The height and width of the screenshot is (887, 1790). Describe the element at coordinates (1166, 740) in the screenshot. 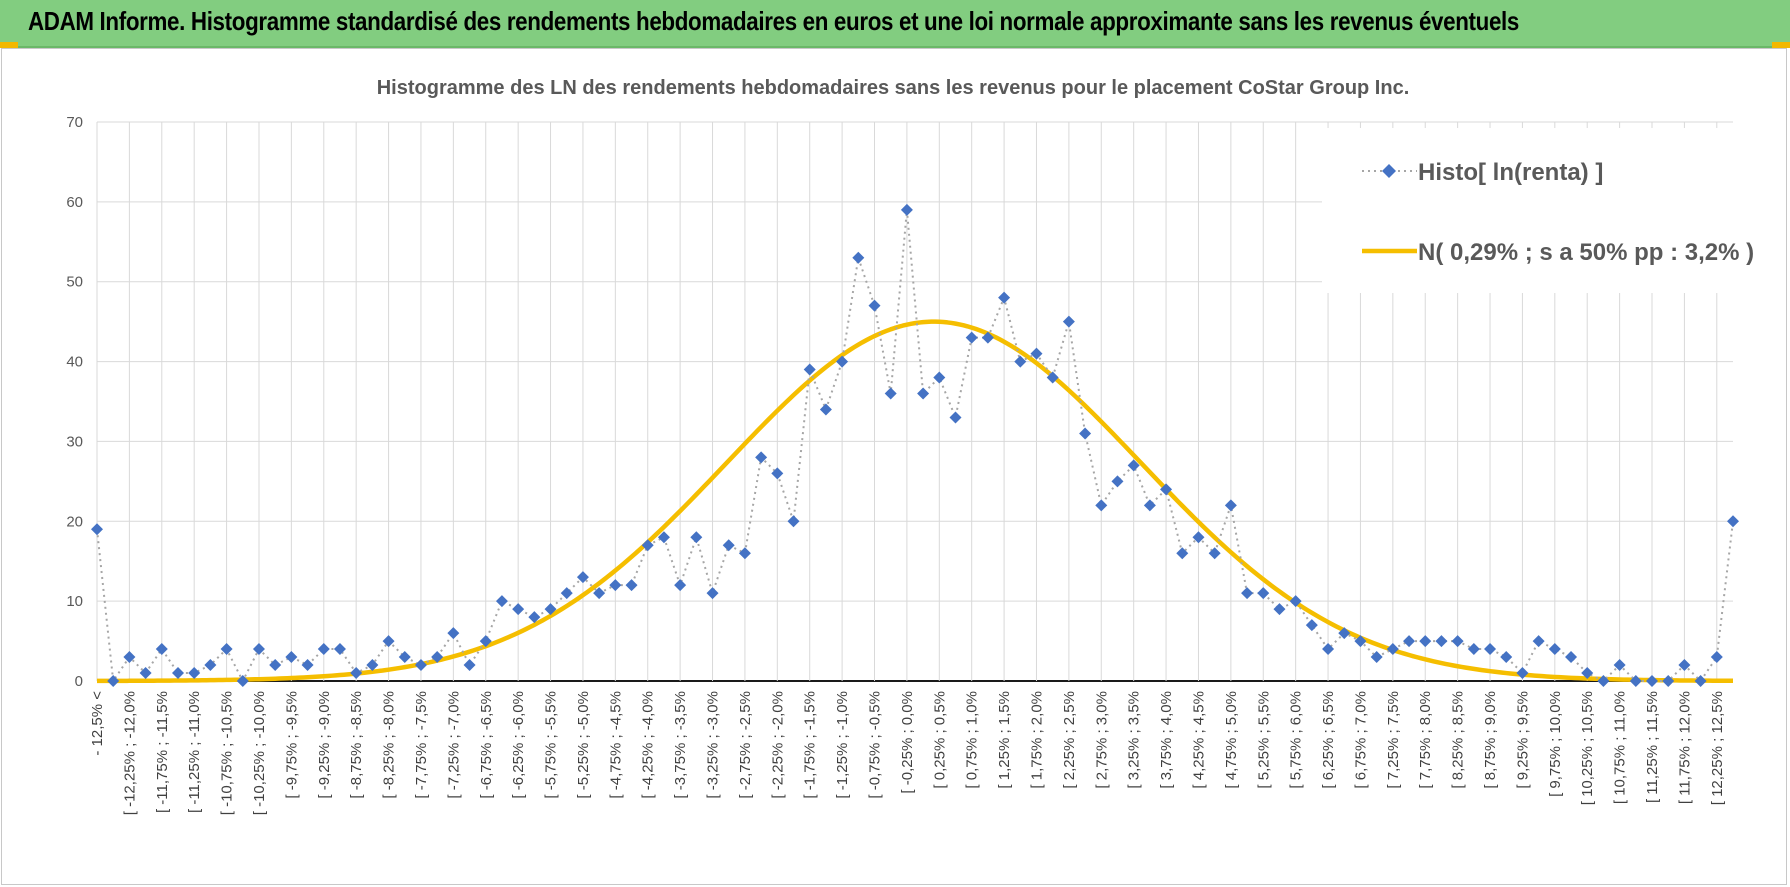

I see `x-tick-label: [ 3,75% ; 4,0%` at that location.